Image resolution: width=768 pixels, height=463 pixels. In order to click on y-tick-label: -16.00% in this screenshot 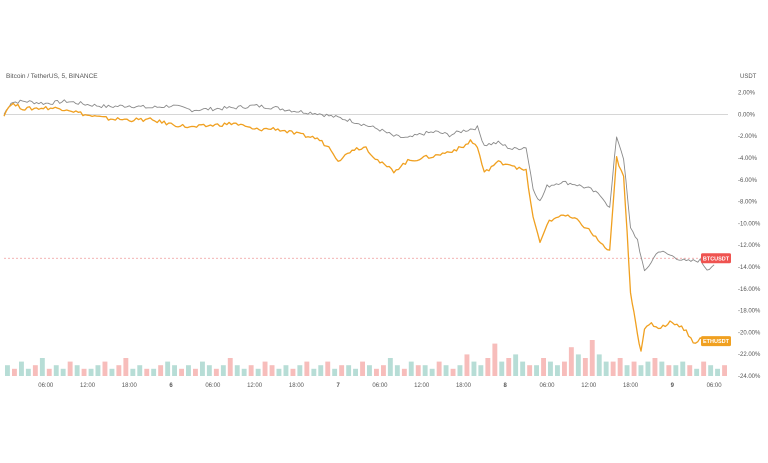, I will do `click(749, 290)`.